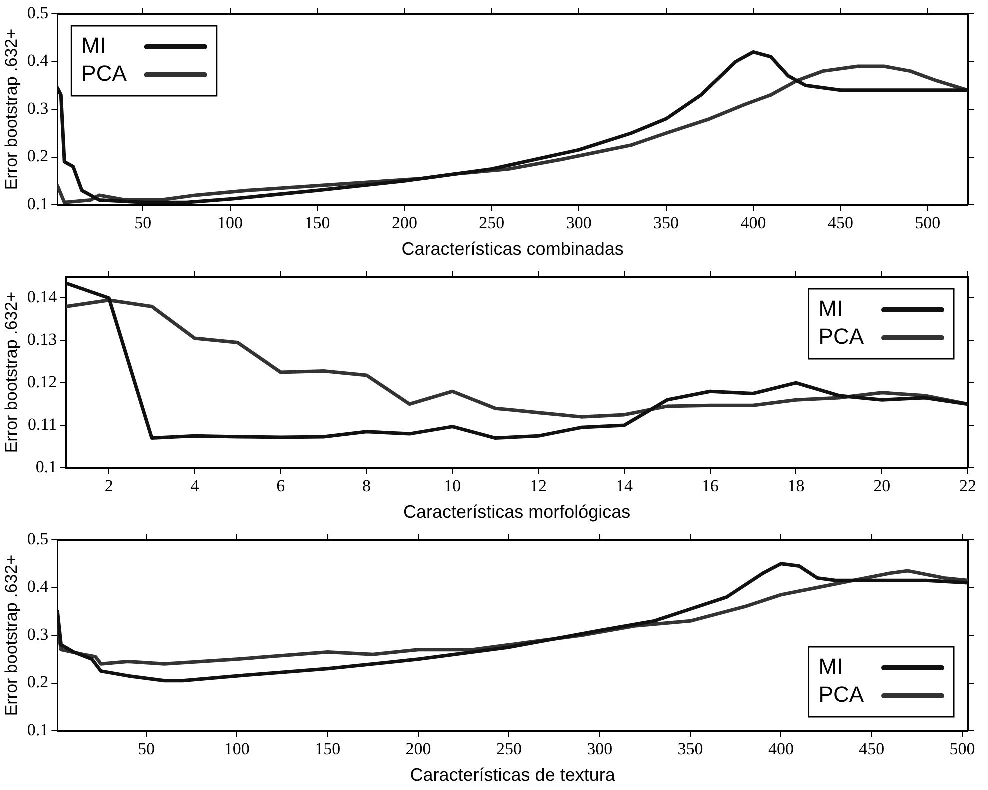  I want to click on x-tick-label: 8, so click(367, 486).